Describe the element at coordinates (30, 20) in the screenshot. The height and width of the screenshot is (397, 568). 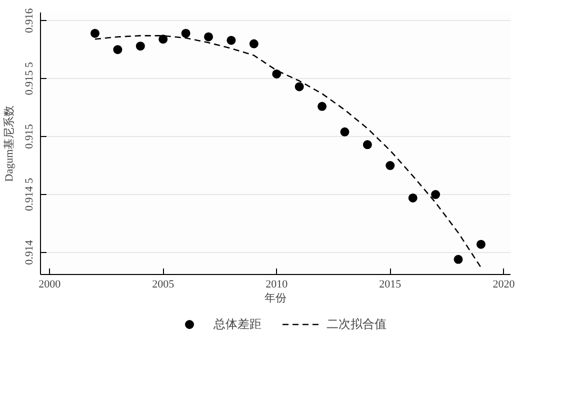
I see `y-tick-label: 0.916` at that location.